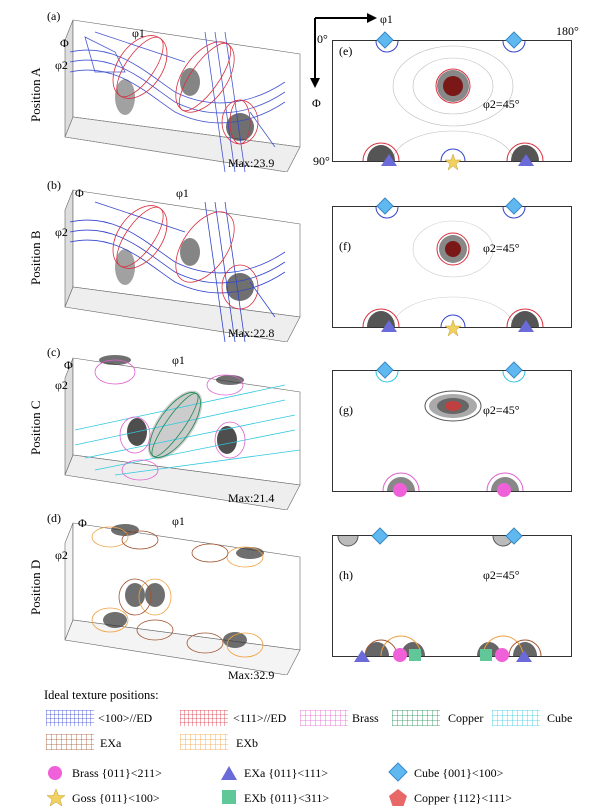 This screenshot has width=597, height=810. Describe the element at coordinates (567, 31) in the screenshot. I see `deg180-label: 180°` at that location.